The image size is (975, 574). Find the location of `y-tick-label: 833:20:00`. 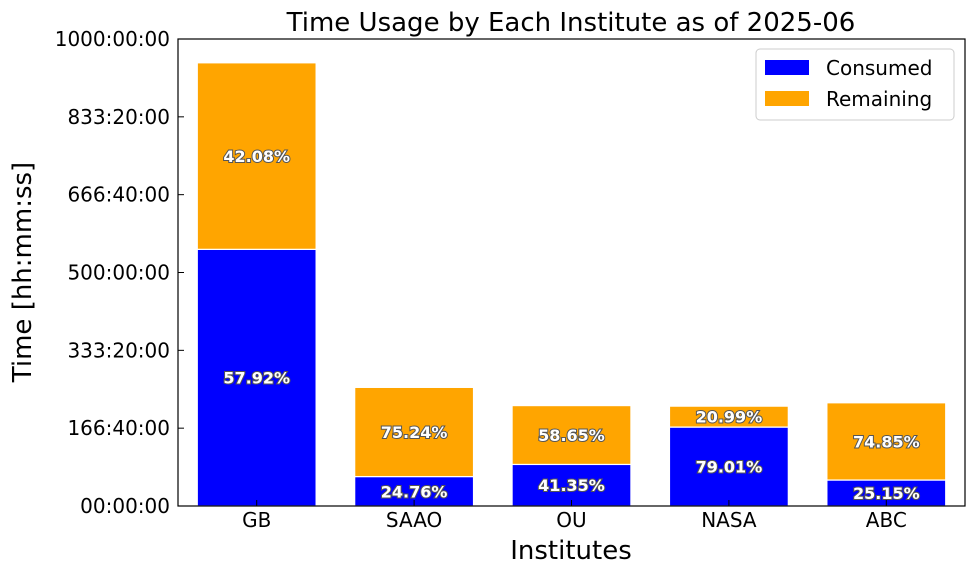

y-tick-label: 833:20:00 is located at coordinates (118, 117).